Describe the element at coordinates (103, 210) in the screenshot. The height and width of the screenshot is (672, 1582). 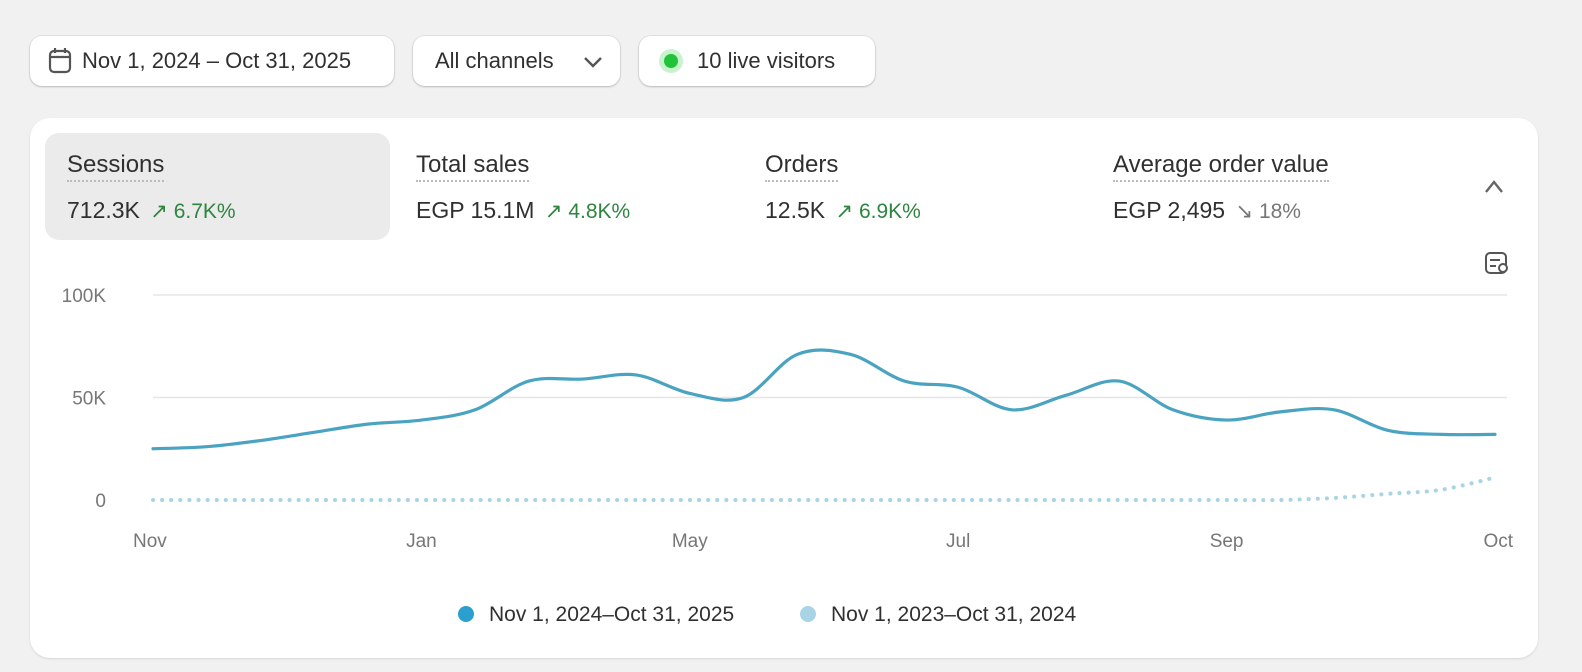
I see `metric-value: 712.3K` at that location.